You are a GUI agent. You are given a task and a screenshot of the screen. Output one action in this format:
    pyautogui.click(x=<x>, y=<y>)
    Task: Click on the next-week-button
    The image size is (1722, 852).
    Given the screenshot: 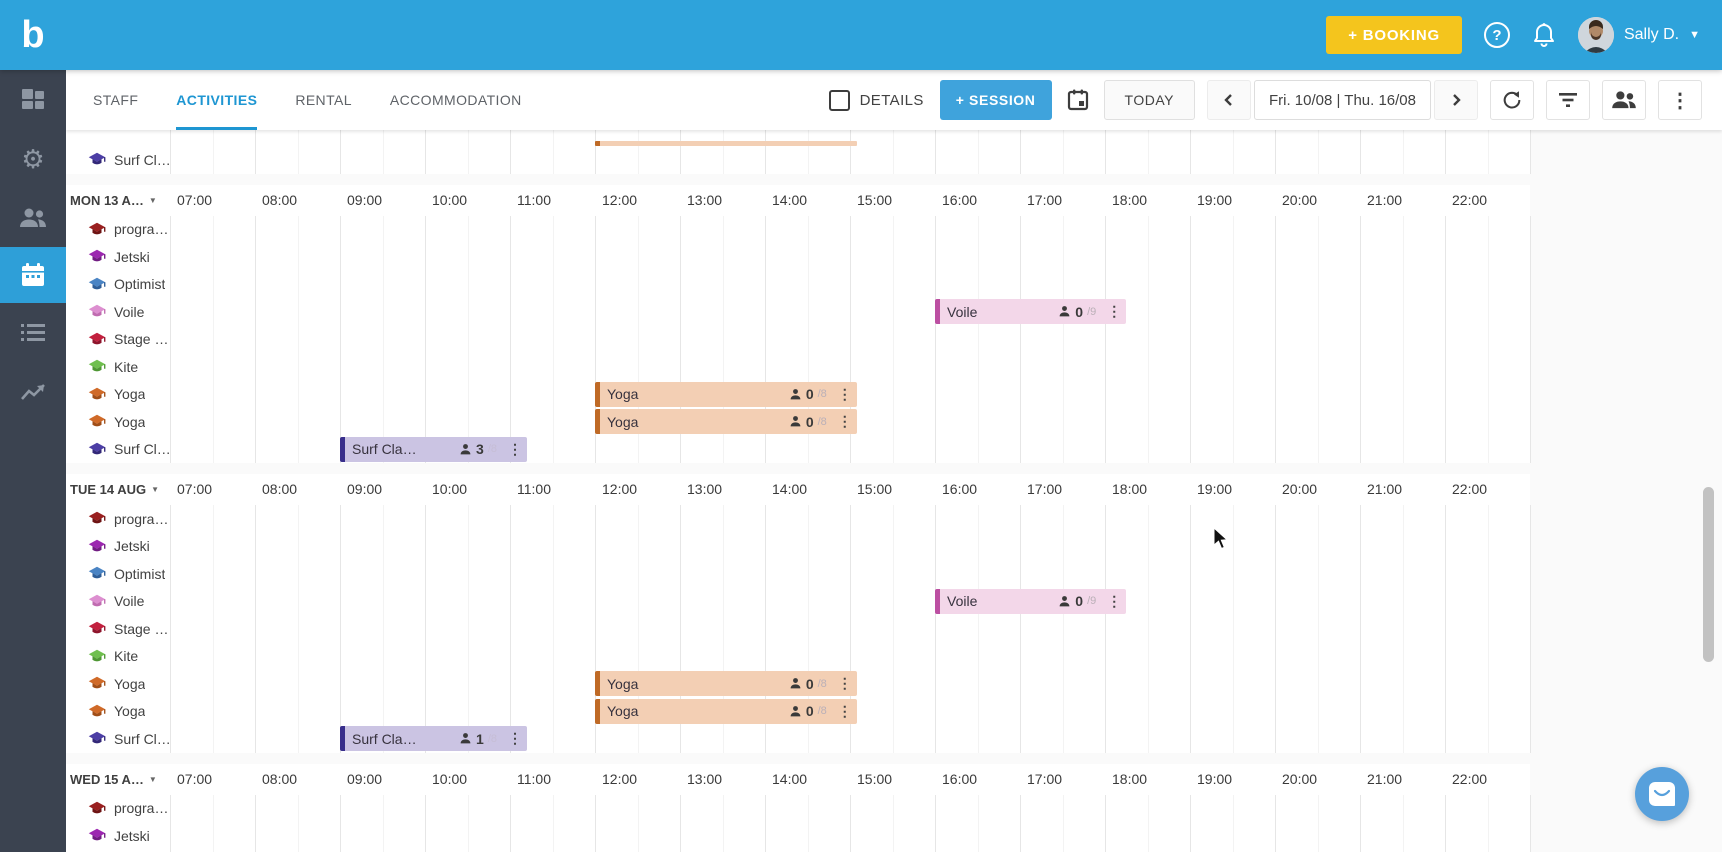 What is the action you would take?
    pyautogui.click(x=1456, y=100)
    